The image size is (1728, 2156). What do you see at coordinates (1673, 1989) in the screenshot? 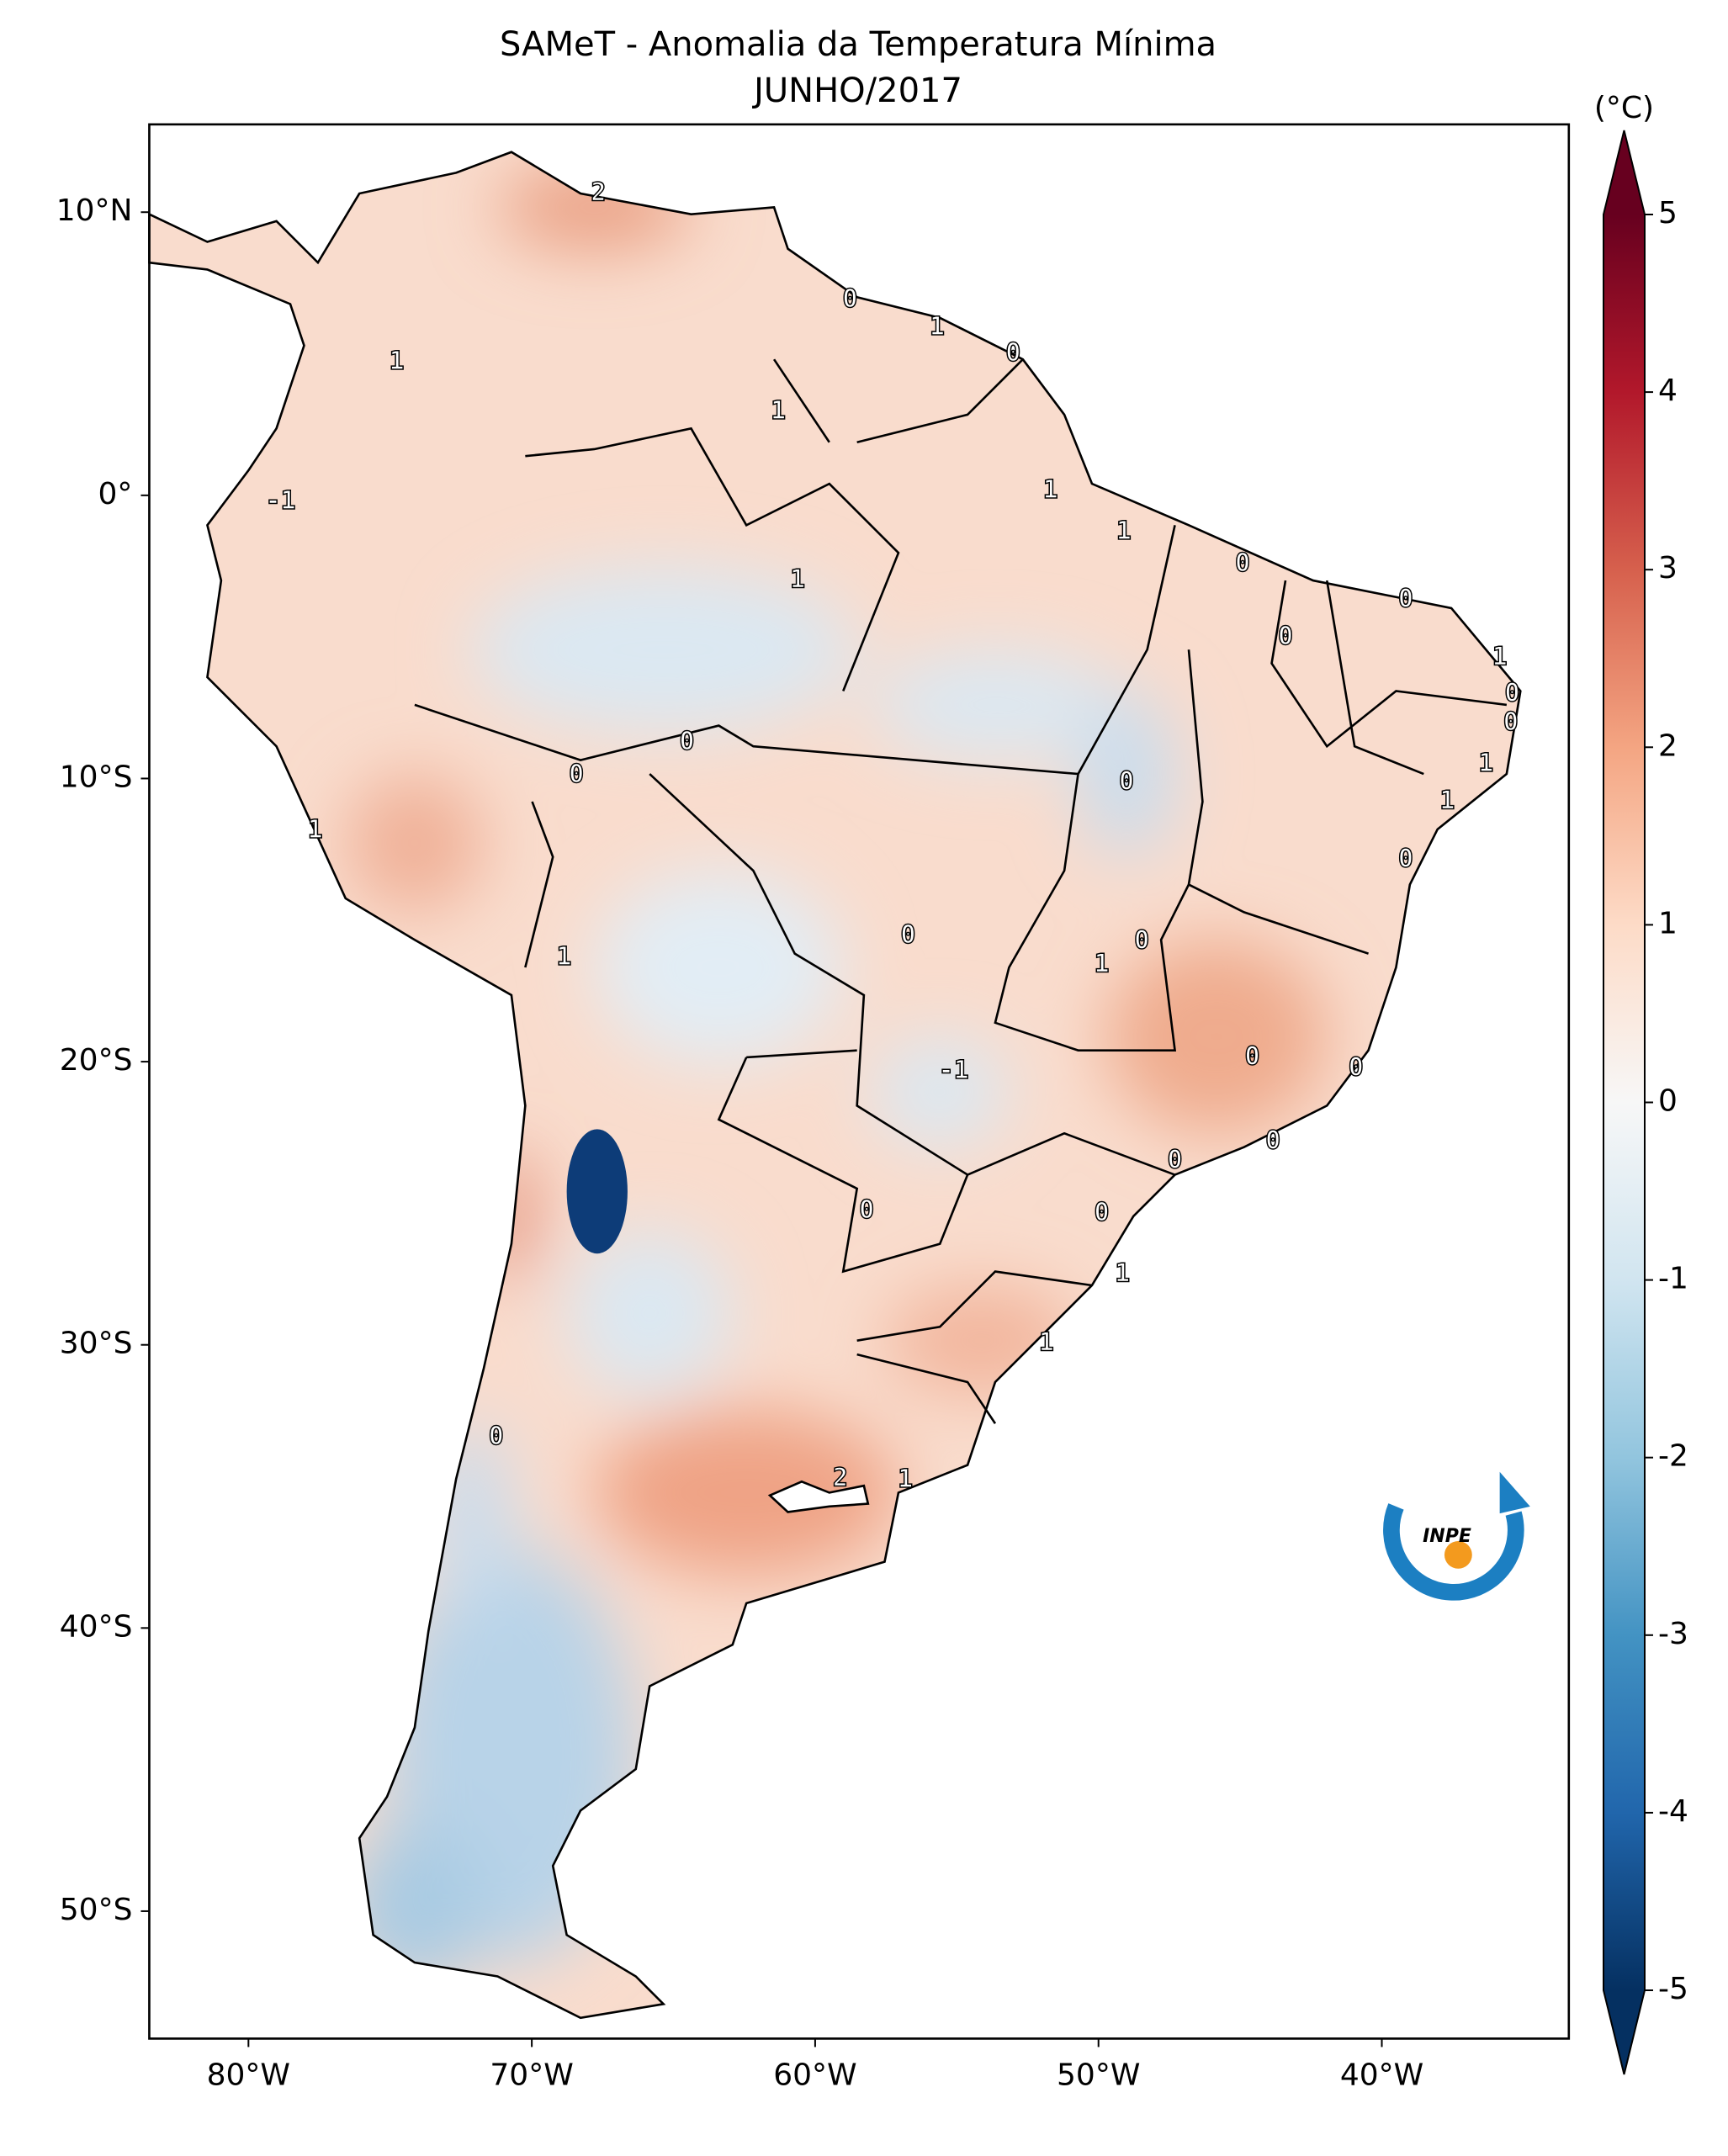
I see `colorbar-tick-label: -5` at bounding box center [1673, 1989].